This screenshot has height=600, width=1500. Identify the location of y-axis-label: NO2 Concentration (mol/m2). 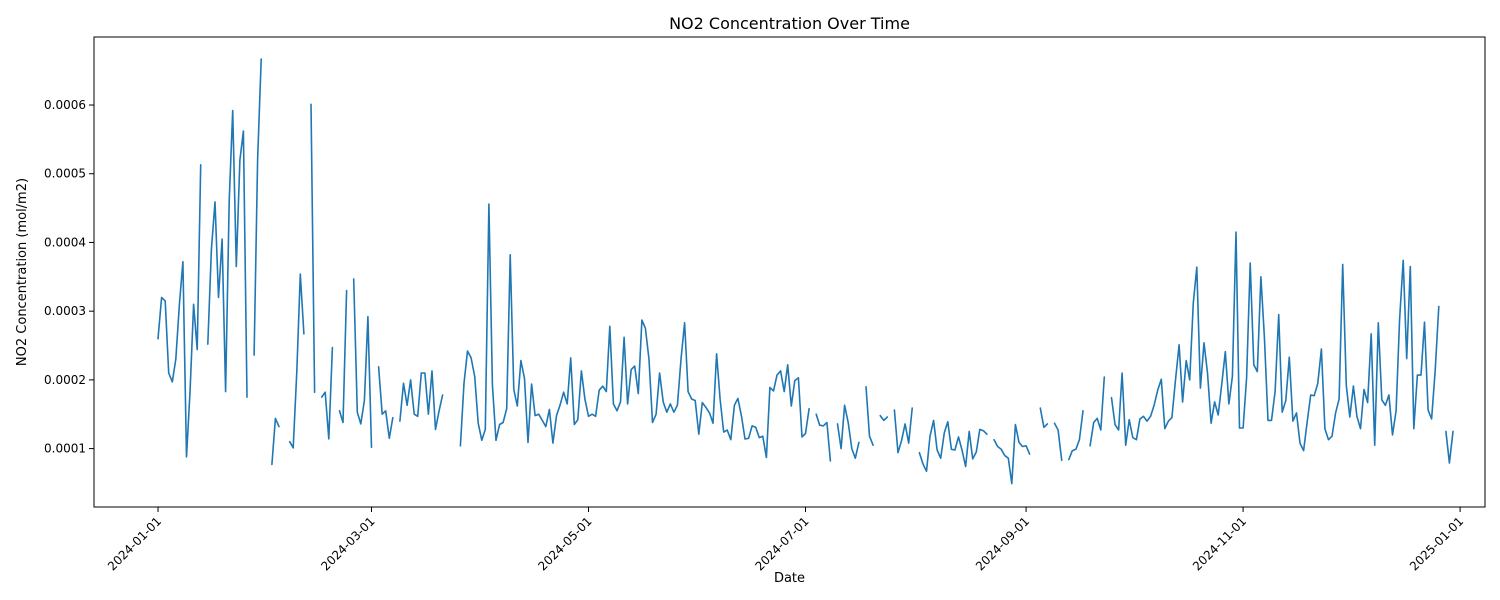
(22, 272).